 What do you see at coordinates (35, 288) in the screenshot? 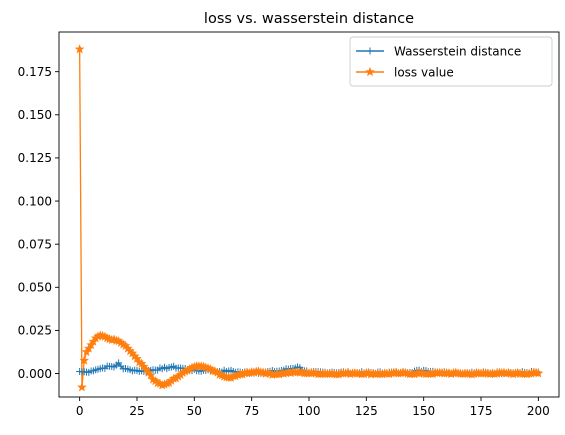
I see `y-tick-label: 0.050` at bounding box center [35, 288].